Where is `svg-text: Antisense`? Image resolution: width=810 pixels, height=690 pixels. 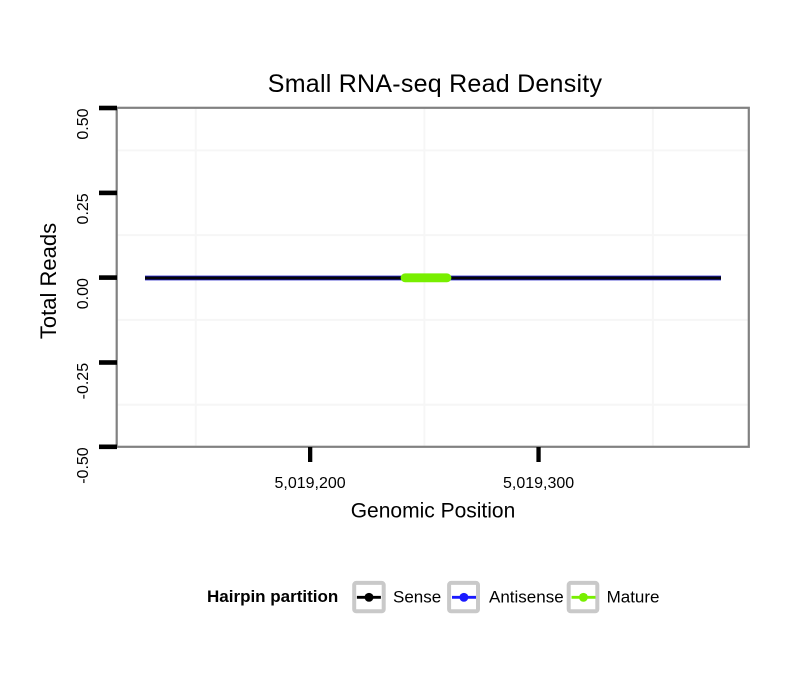 svg-text: Antisense is located at coordinates (526, 597).